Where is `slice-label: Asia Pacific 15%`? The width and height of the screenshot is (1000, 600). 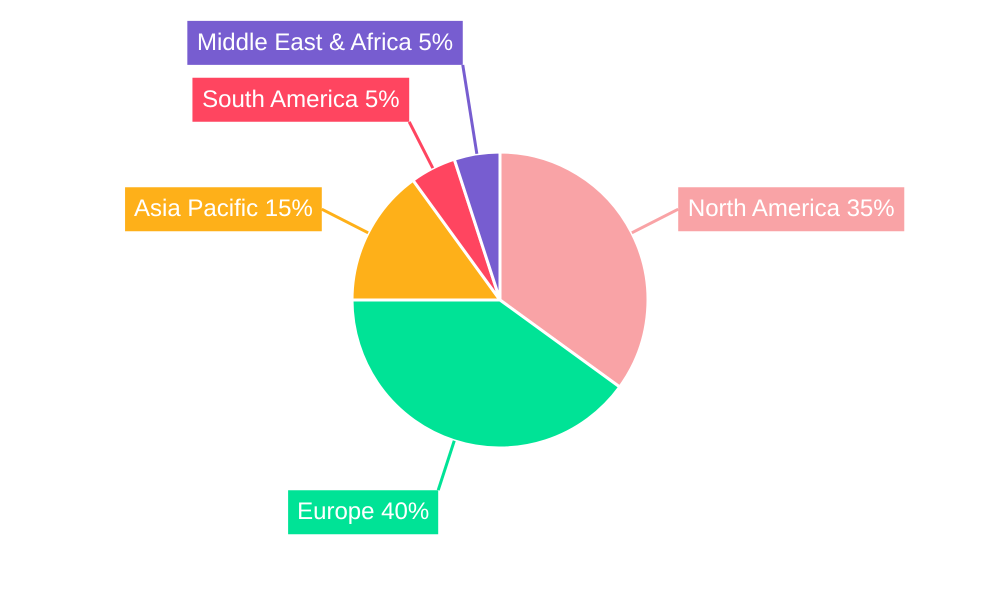
slice-label: Asia Pacific 15% is located at coordinates (223, 208).